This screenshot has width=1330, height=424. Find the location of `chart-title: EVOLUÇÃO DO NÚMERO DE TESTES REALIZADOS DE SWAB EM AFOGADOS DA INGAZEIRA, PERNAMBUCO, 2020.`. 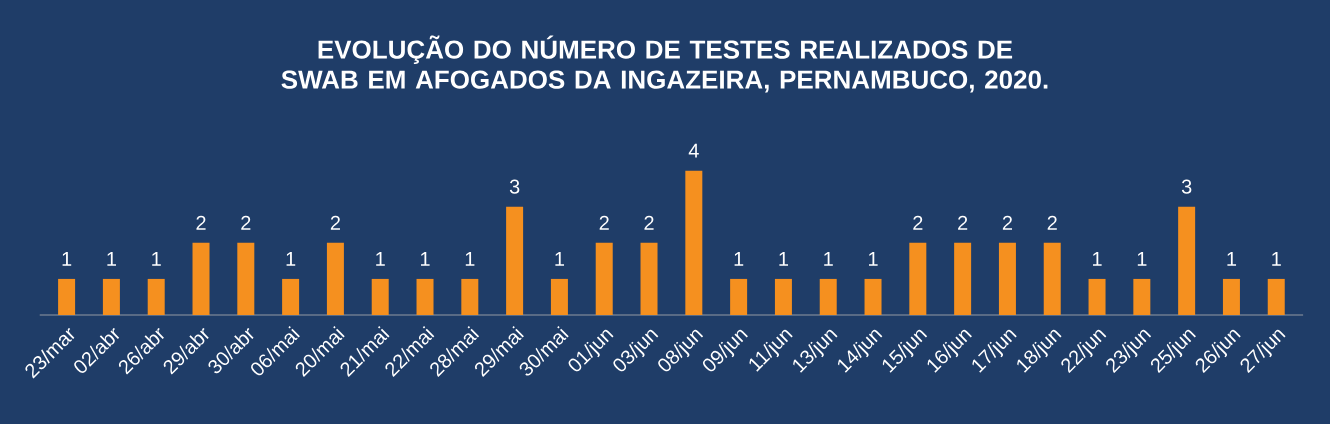

chart-title: EVOLUÇÃO DO NÚMERO DE TESTES REALIZADOS DE SWAB EM AFOGADOS DA INGAZEIRA, PERNAMBUCO, 2020. is located at coordinates (664, 64).